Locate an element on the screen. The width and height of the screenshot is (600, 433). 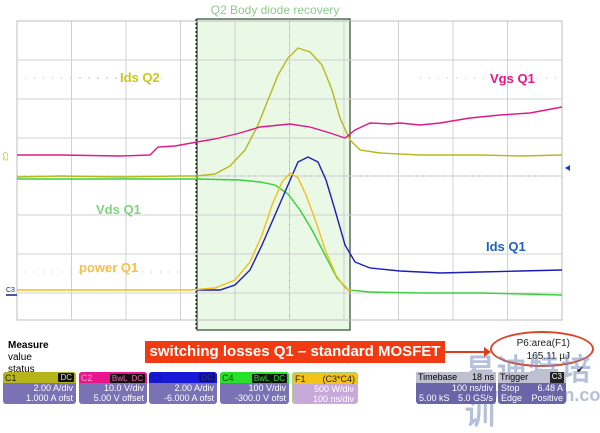
measurement-value: 165.11 µJ is located at coordinates (548, 356).